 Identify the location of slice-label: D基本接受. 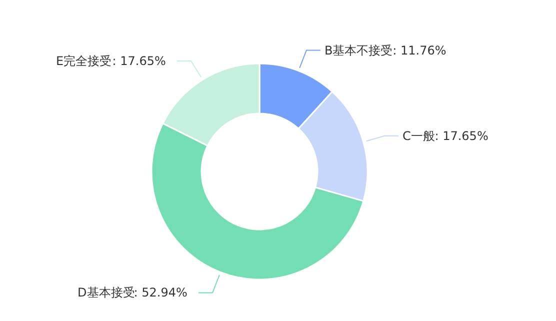
(106, 293).